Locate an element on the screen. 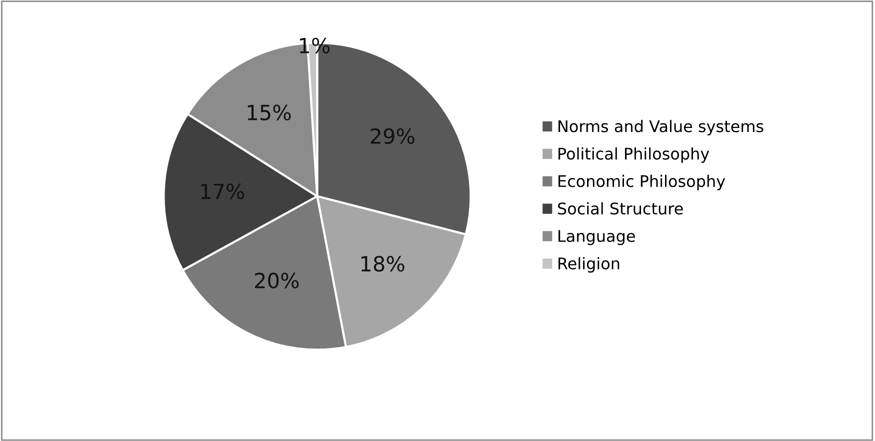 The image size is (875, 441). legend-label: Political Philosophy is located at coordinates (634, 155).